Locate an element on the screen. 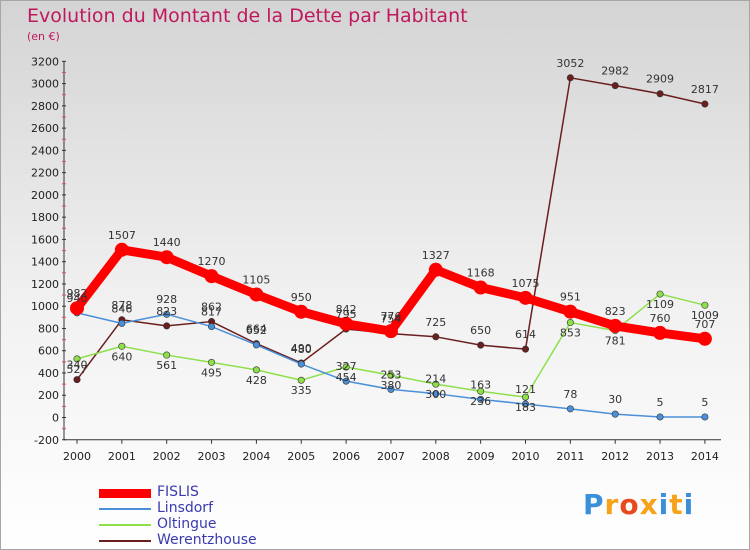 This screenshot has height=550, width=750. data-label: 340 is located at coordinates (77, 365).